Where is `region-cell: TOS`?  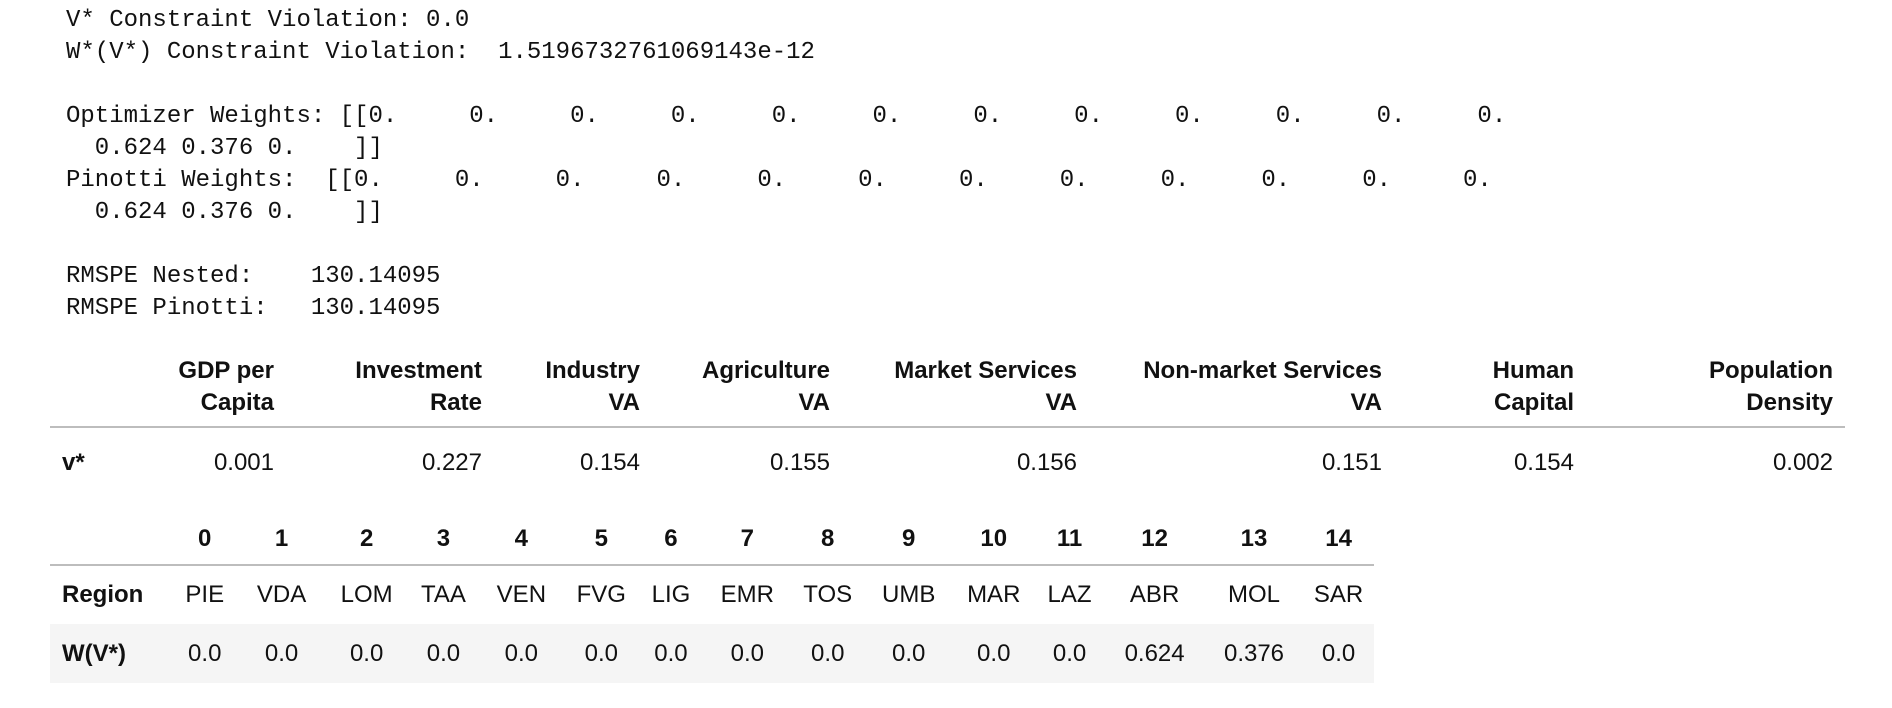
region-cell: TOS is located at coordinates (828, 594).